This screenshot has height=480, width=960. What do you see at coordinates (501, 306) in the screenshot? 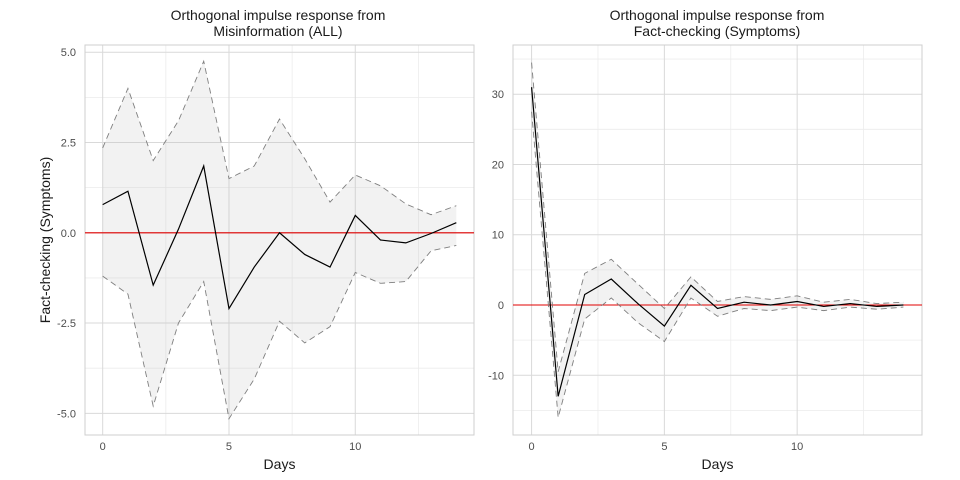
I see `y-tick-label: 0` at bounding box center [501, 306].